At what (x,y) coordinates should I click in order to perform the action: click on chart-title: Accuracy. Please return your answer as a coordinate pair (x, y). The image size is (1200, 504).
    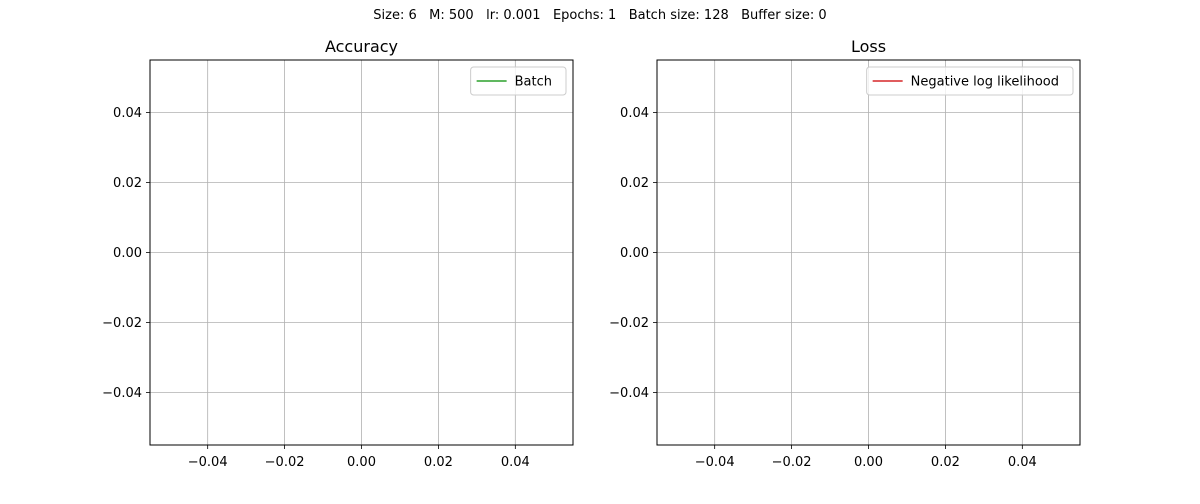
    Looking at the image, I should click on (361, 46).